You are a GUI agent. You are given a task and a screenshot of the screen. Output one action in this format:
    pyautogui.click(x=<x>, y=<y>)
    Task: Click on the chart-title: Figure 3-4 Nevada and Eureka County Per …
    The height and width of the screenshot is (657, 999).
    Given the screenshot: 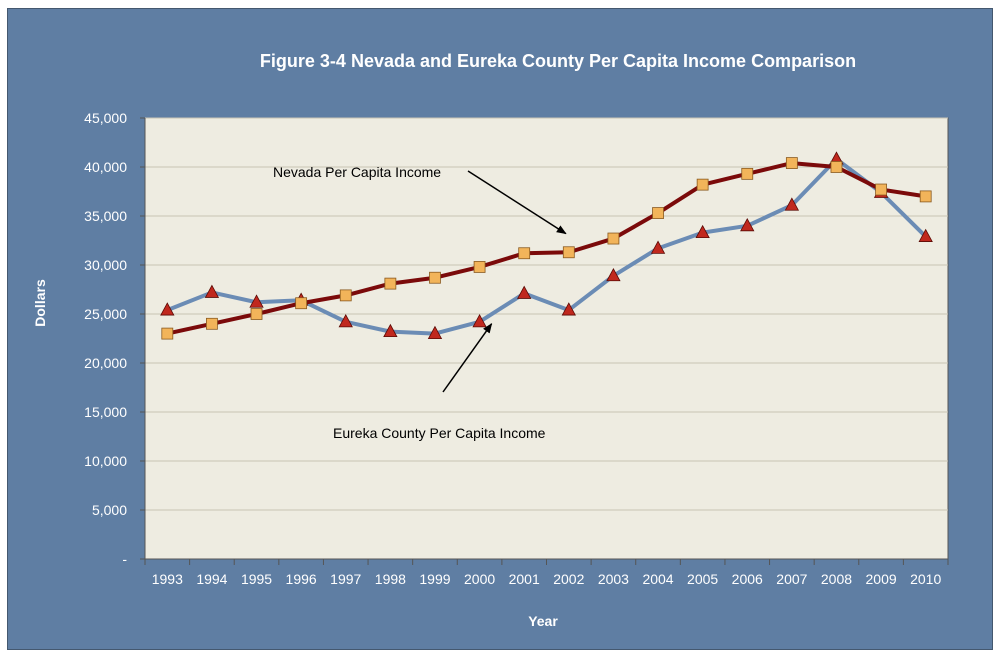 What is the action you would take?
    pyautogui.click(x=558, y=61)
    